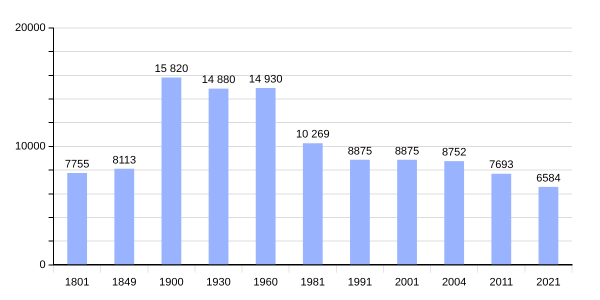 The width and height of the screenshot is (600, 300). What do you see at coordinates (454, 152) in the screenshot?
I see `data-label: 8752` at bounding box center [454, 152].